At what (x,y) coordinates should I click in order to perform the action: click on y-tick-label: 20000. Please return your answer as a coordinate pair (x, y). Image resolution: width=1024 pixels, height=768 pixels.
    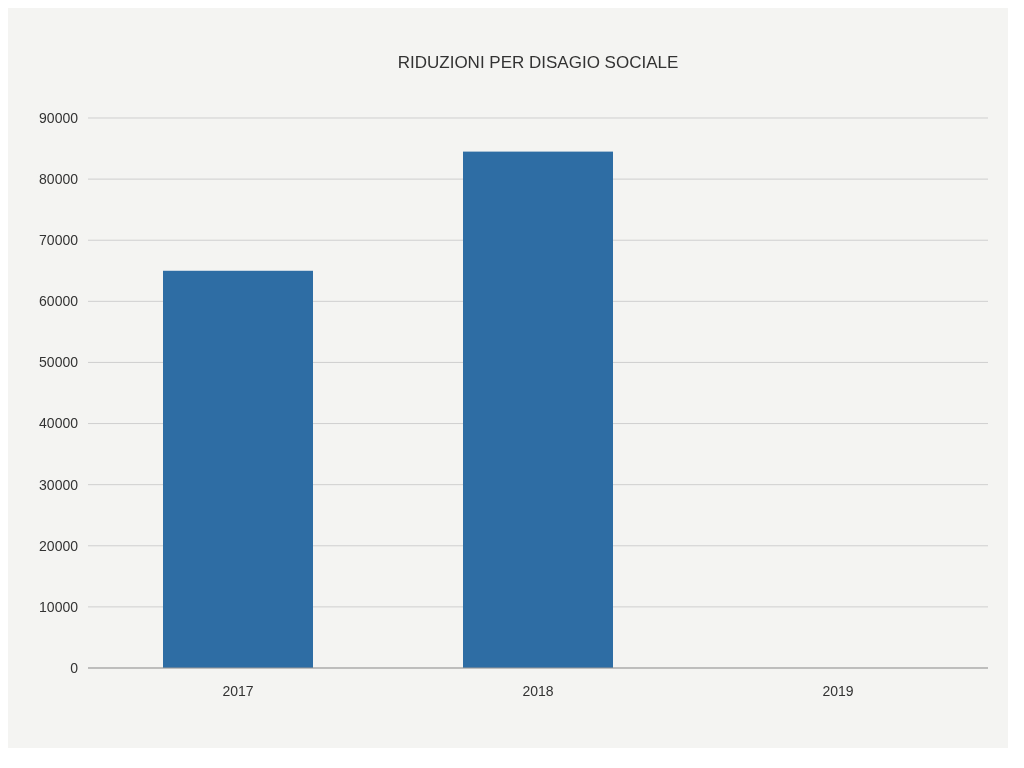
    Looking at the image, I should click on (59, 545).